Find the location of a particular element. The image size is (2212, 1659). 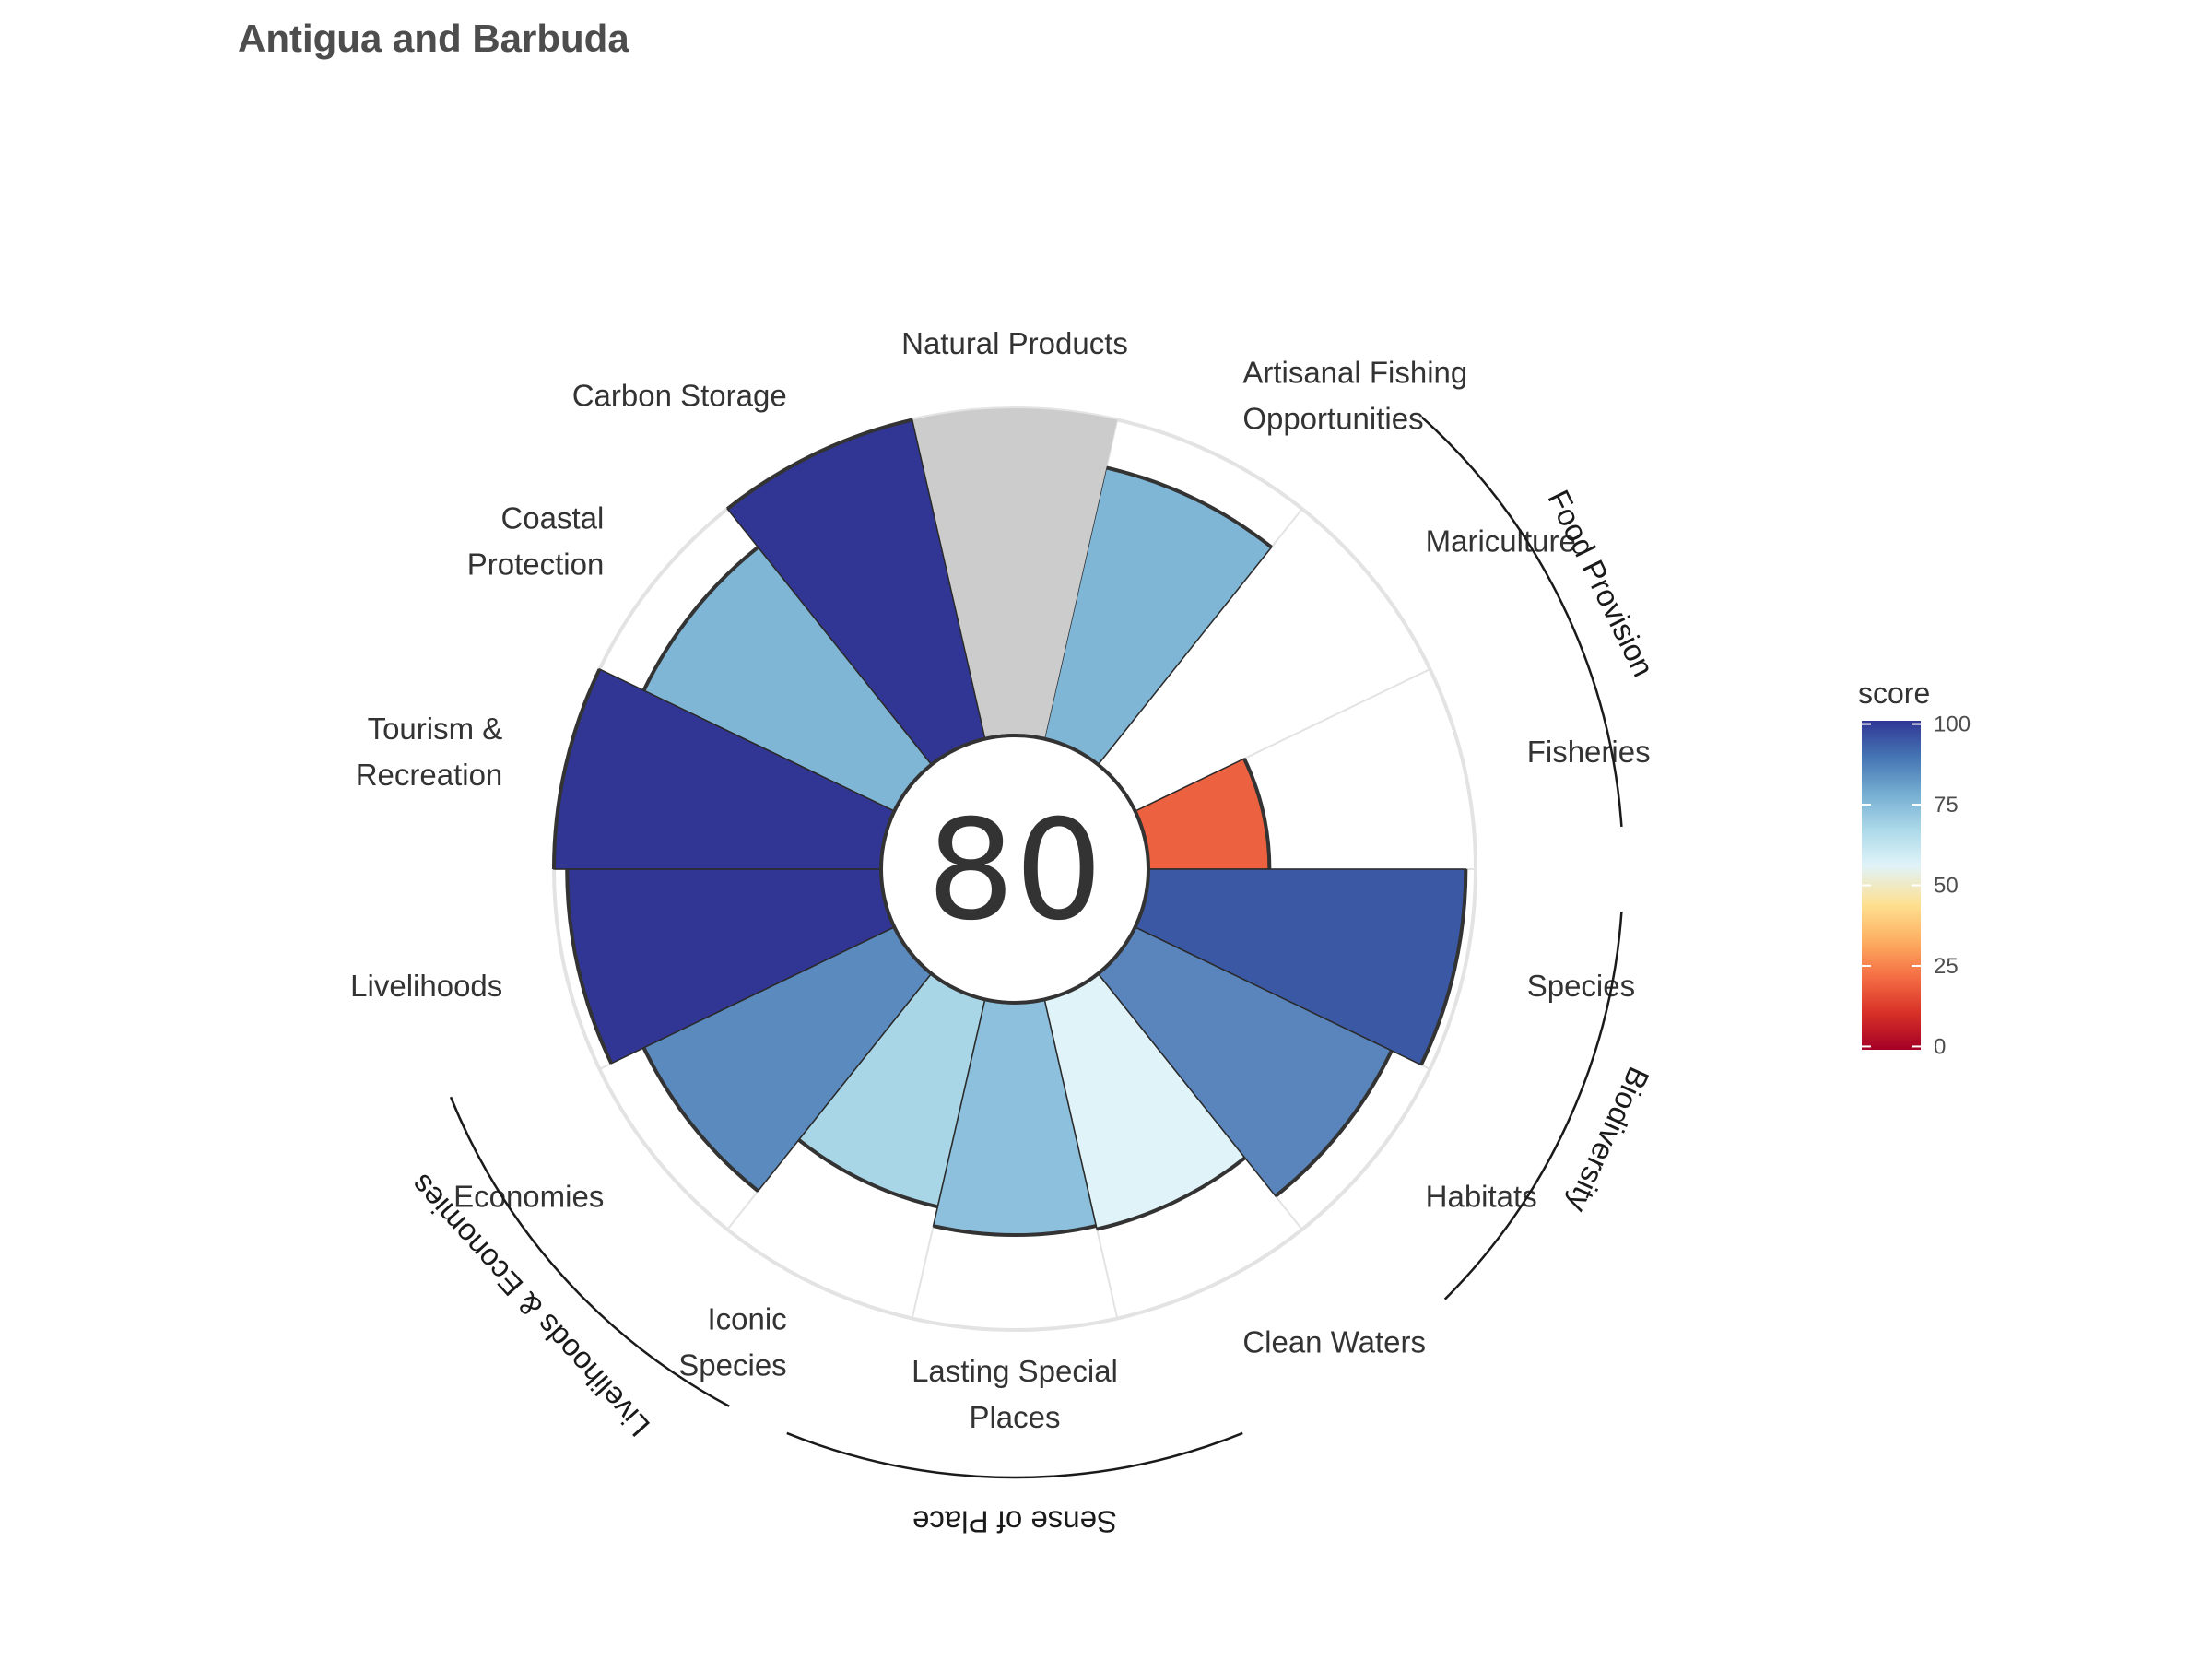

overall-score: 80 is located at coordinates (1015, 871).